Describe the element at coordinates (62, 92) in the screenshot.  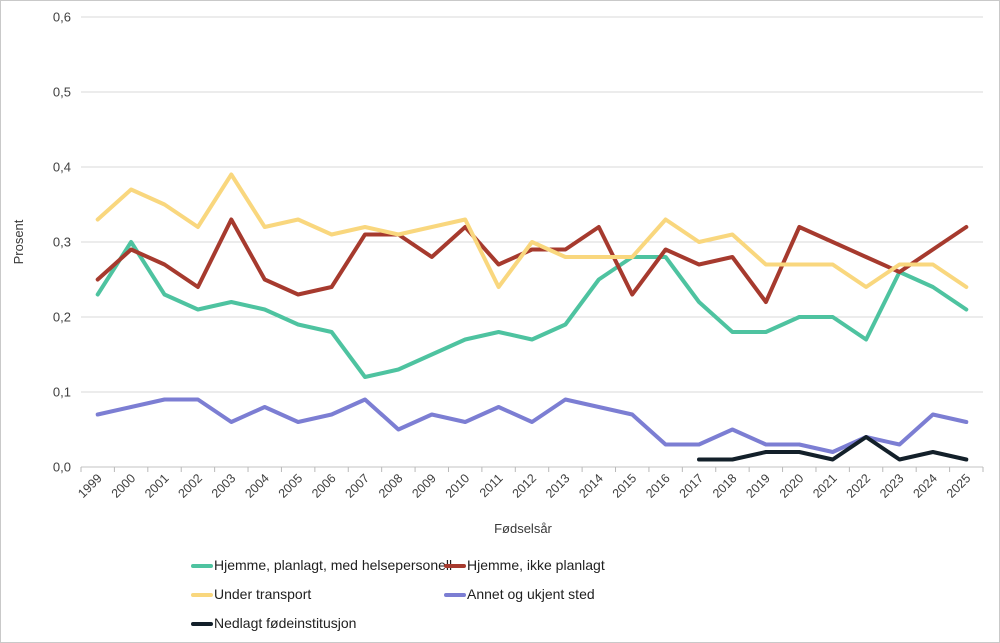
I see `y-axis-tick-label: 0,5` at that location.